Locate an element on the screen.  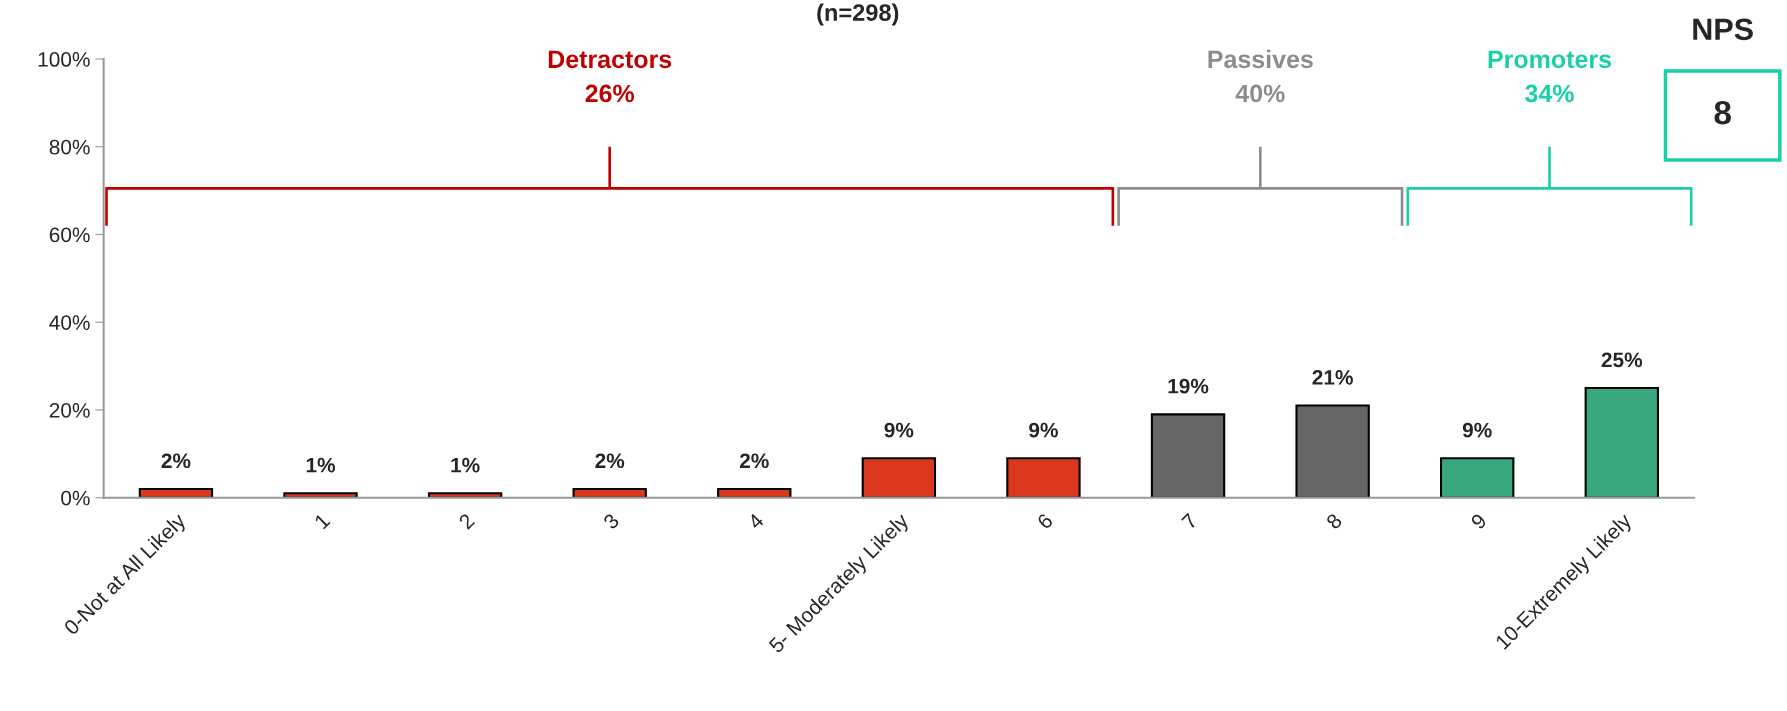
data-label: 25% is located at coordinates (1622, 360).